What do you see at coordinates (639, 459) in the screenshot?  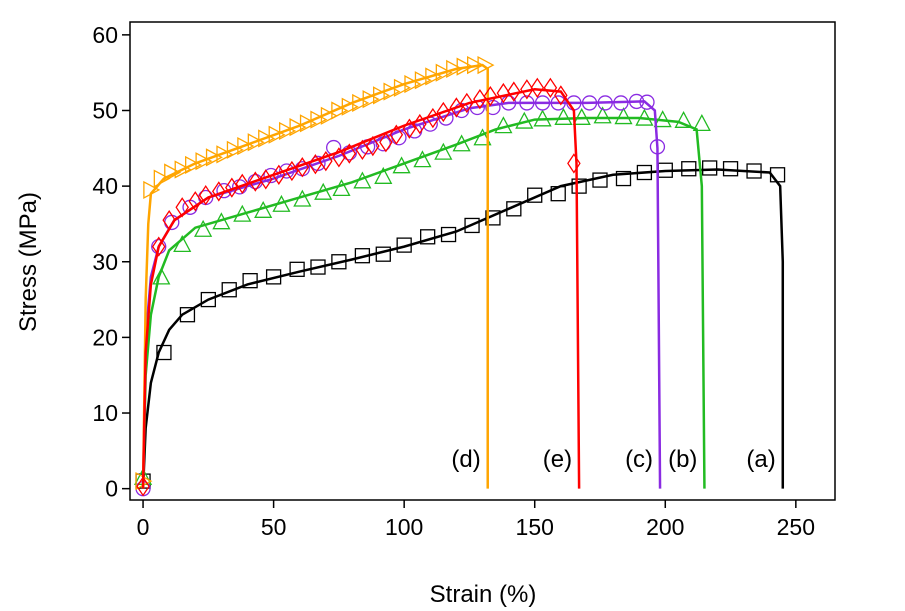 I see `curve-label: (c)` at bounding box center [639, 459].